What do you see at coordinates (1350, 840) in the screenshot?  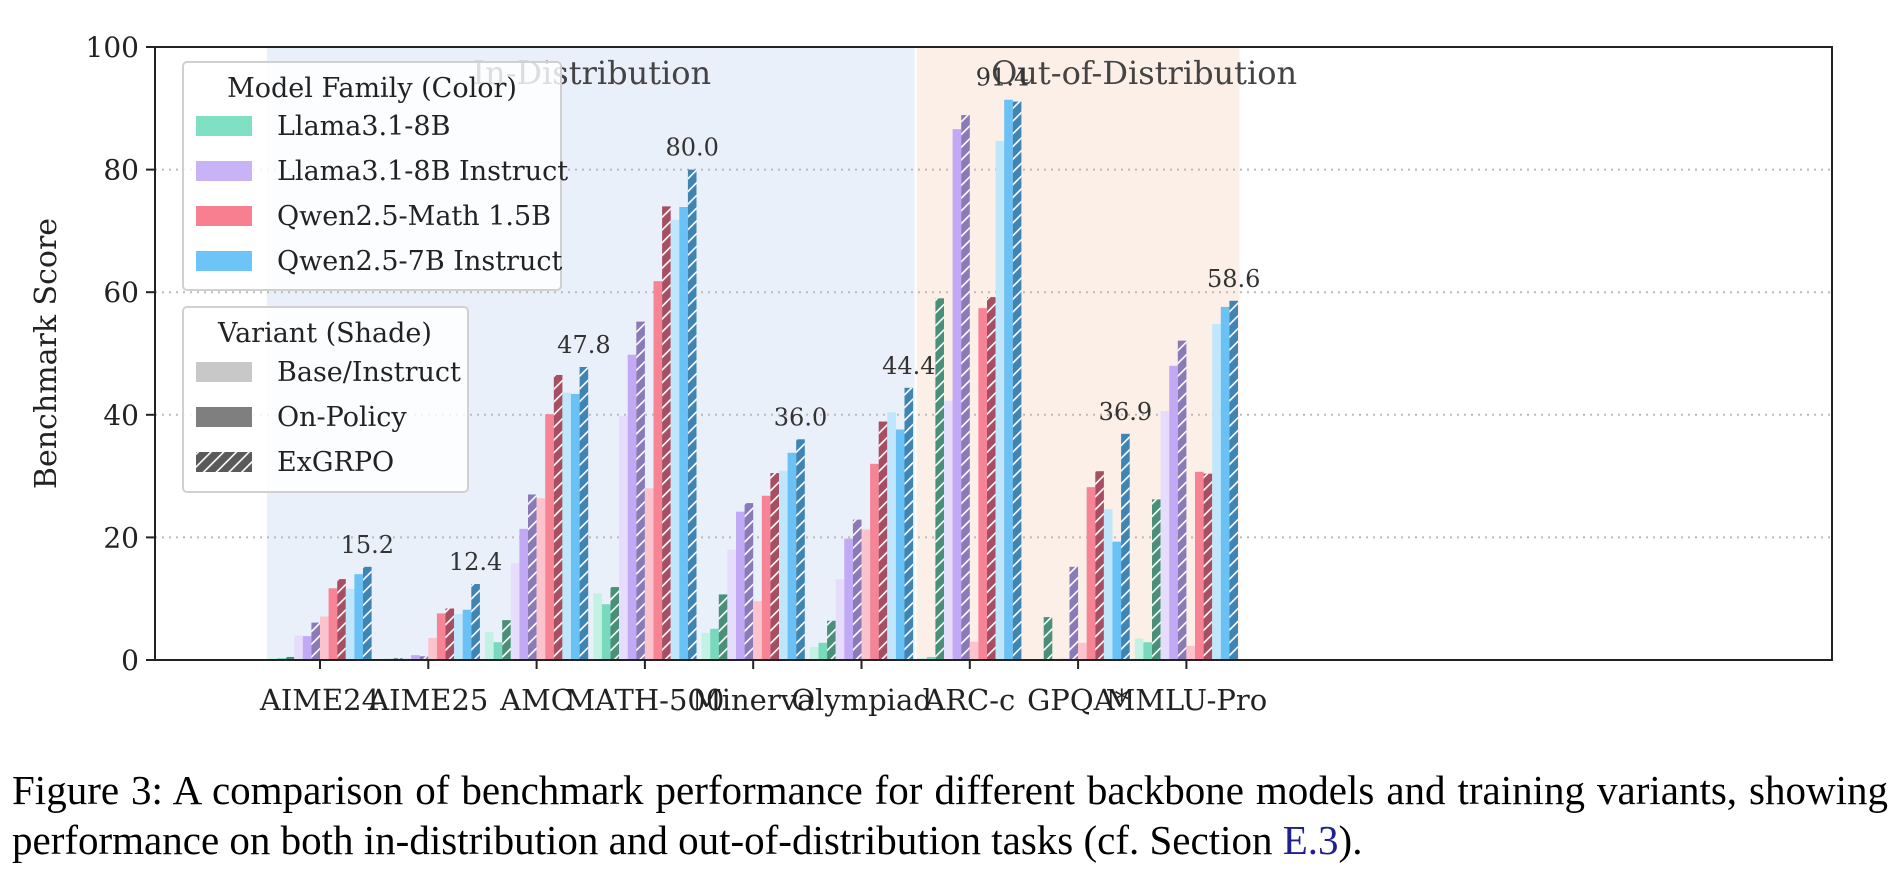 I see `caption-suffix: ).` at bounding box center [1350, 840].